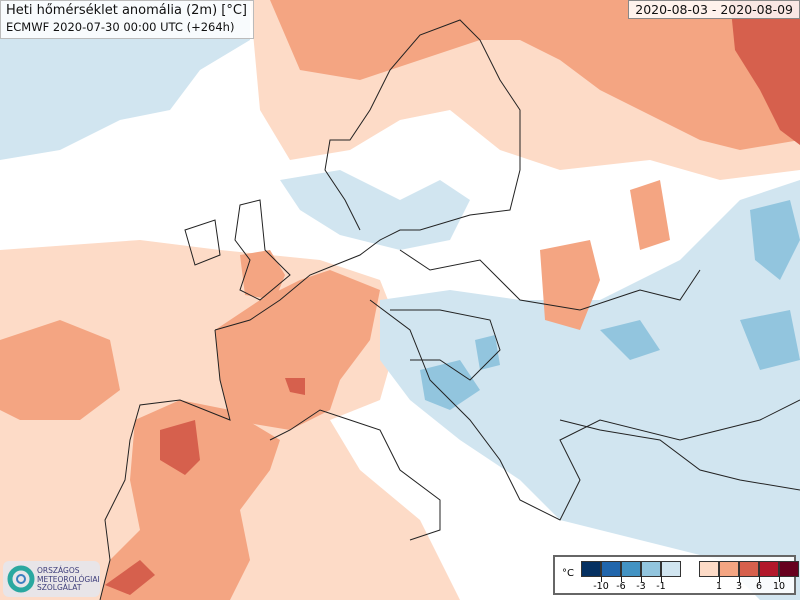 This screenshot has width=800, height=600. Describe the element at coordinates (120, 27) in the screenshot. I see `model-run-info: ECMWF 2020-07-30 00:00 UTC (+264h)` at that location.